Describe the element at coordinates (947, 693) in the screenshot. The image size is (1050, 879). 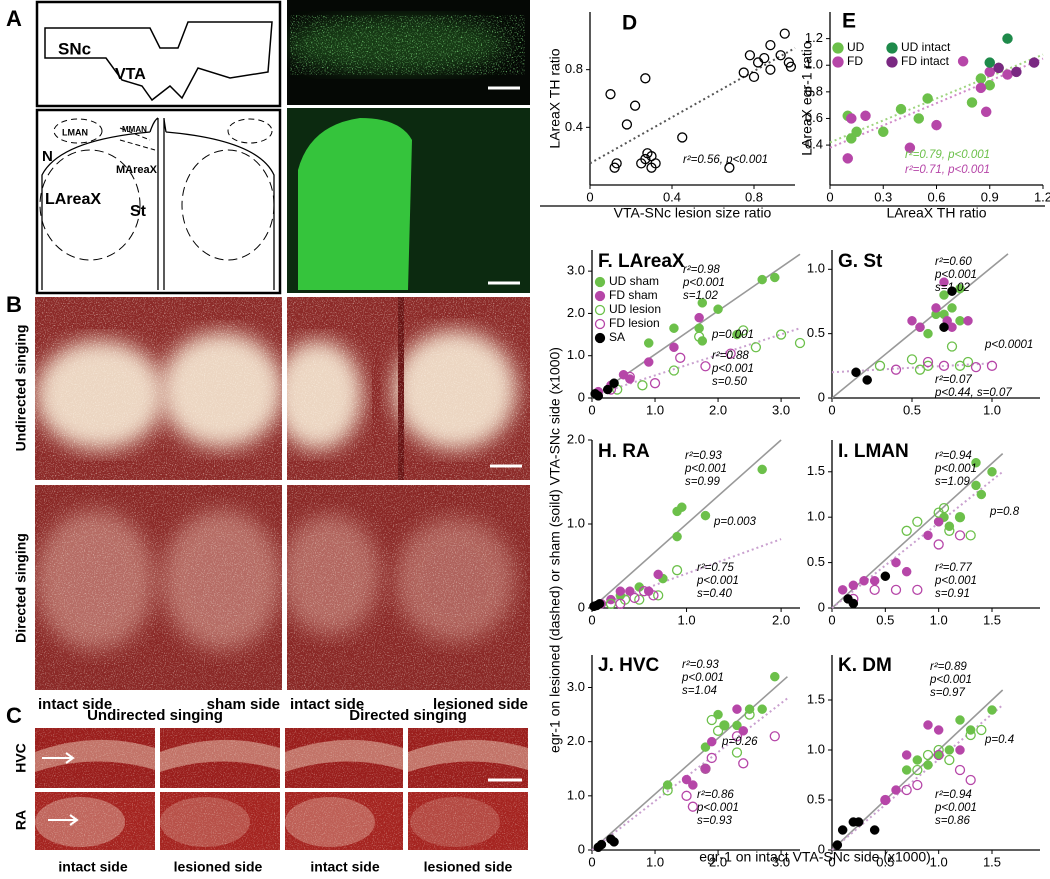
I see `annotation: s=0.97` at that location.